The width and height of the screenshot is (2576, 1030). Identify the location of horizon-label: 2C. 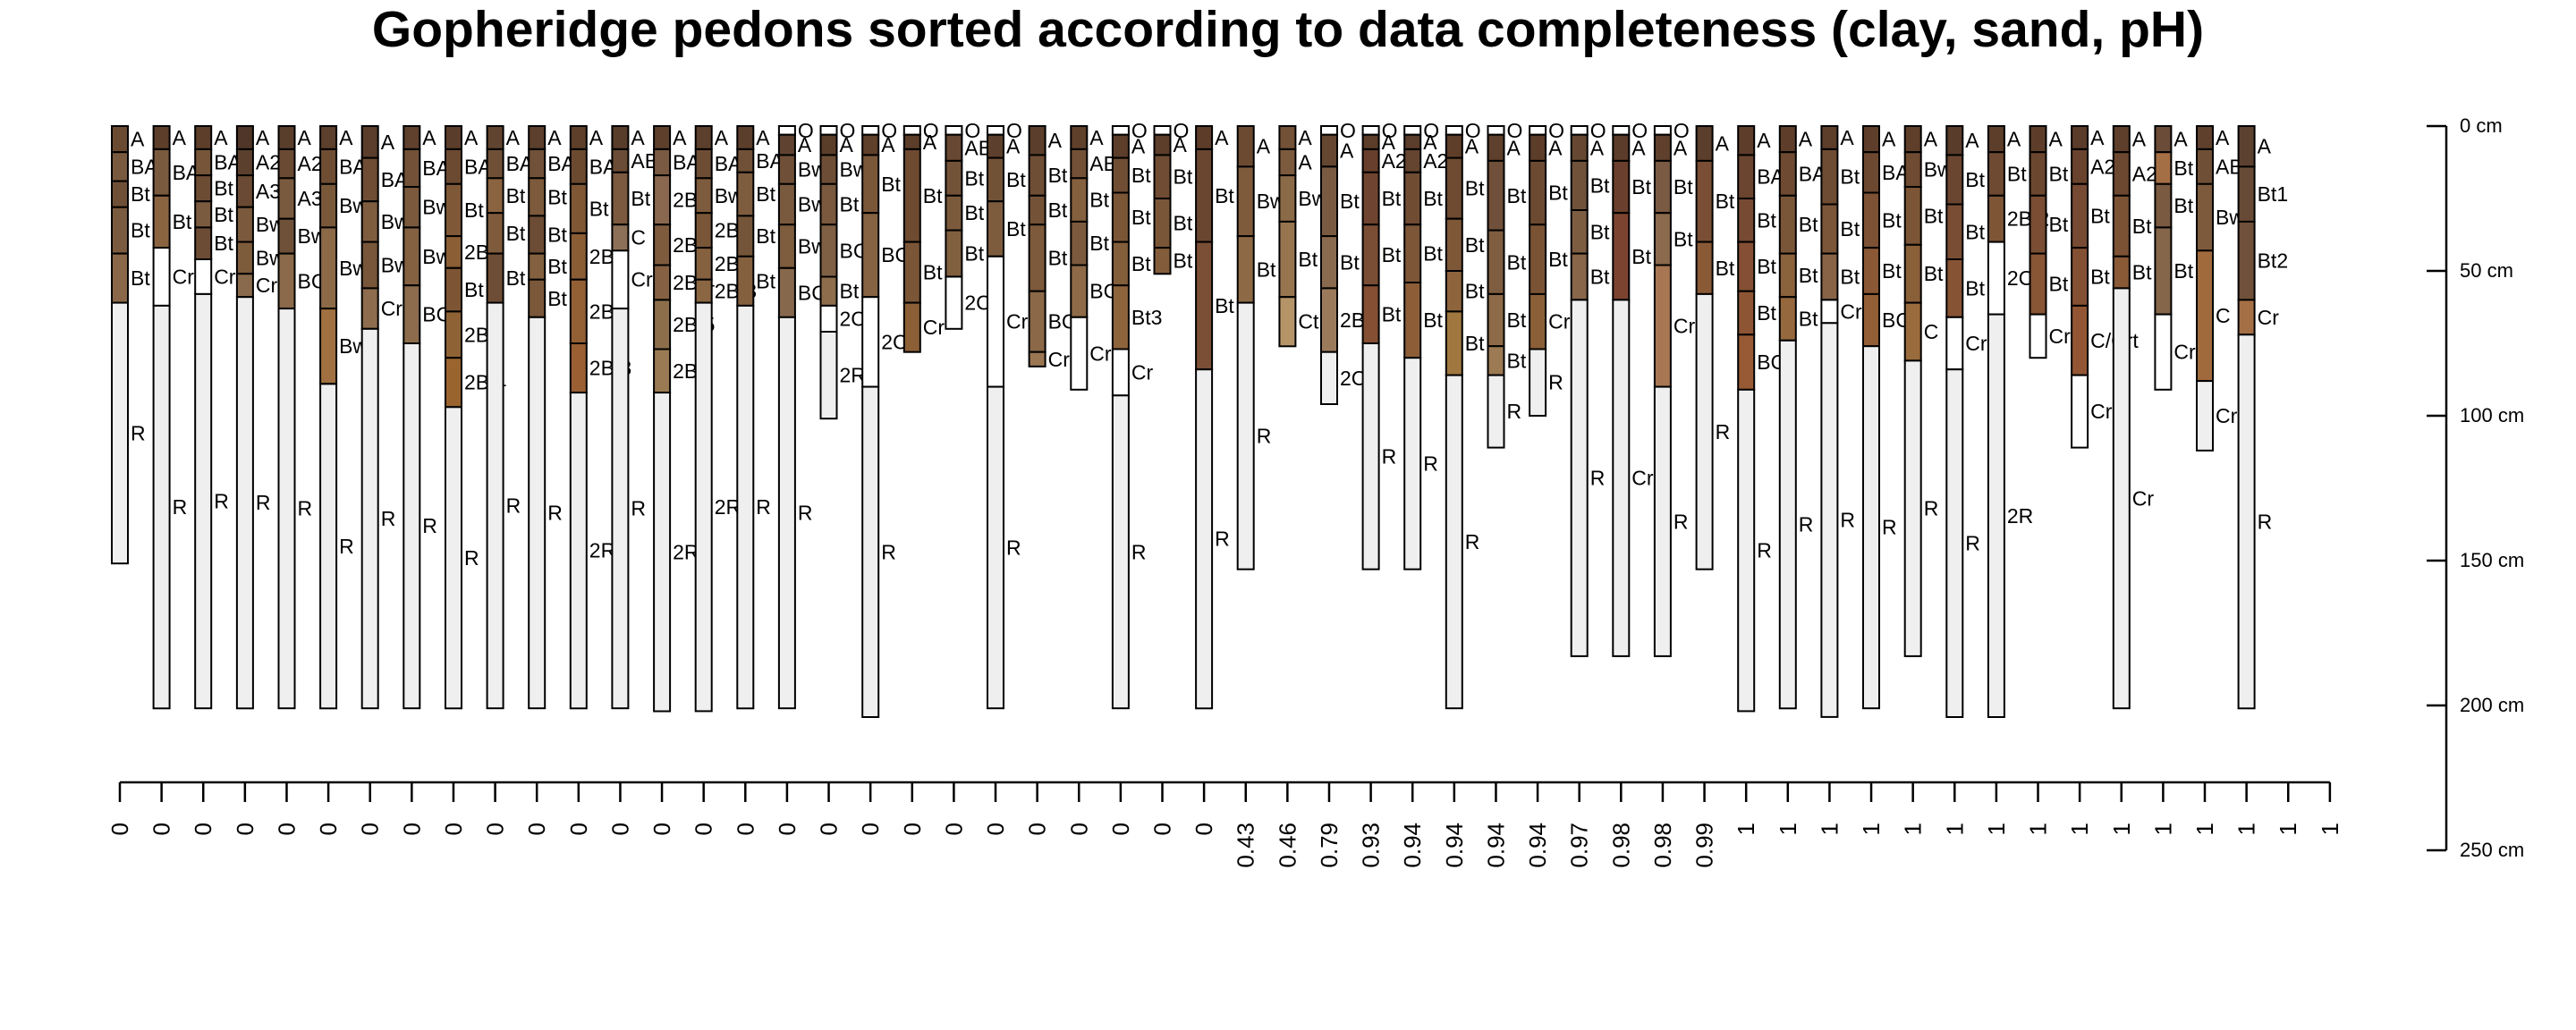
(1353, 378).